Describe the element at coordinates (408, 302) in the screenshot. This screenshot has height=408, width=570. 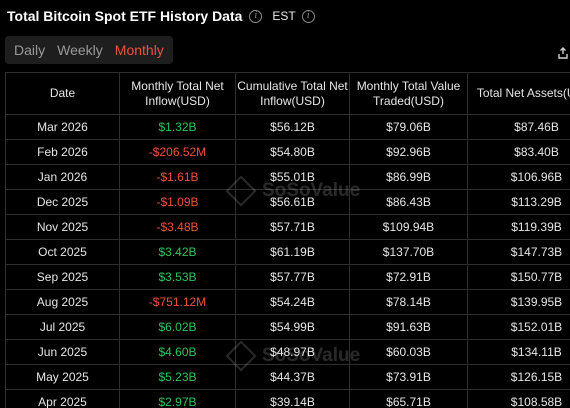
I see `cell-value-traded: $78.14B` at that location.